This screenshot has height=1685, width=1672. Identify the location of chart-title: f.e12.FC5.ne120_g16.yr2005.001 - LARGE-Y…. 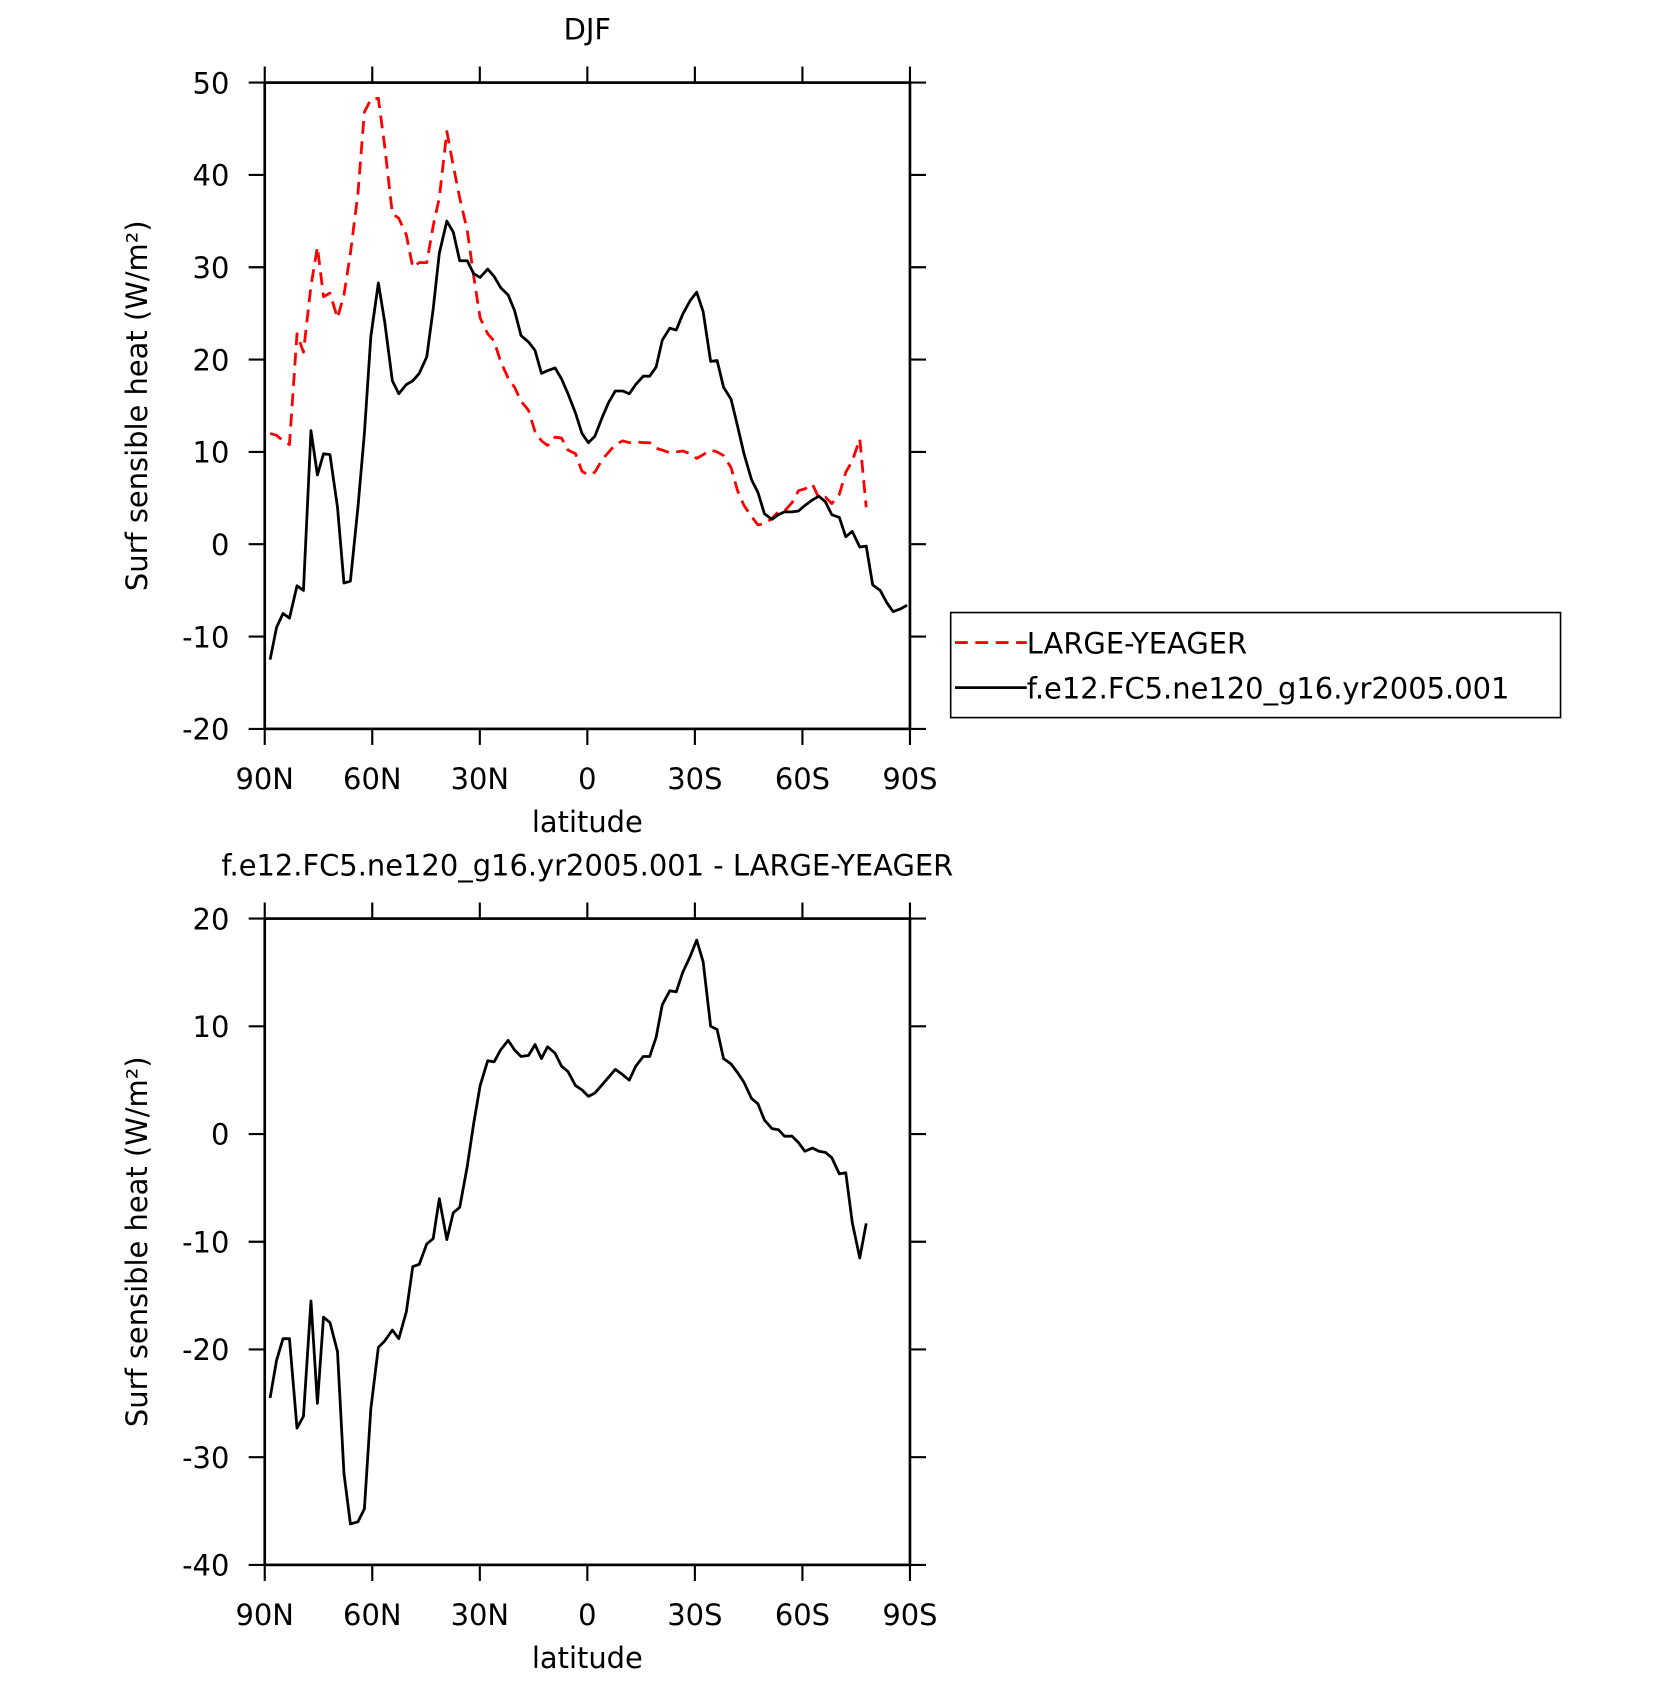
(587, 866).